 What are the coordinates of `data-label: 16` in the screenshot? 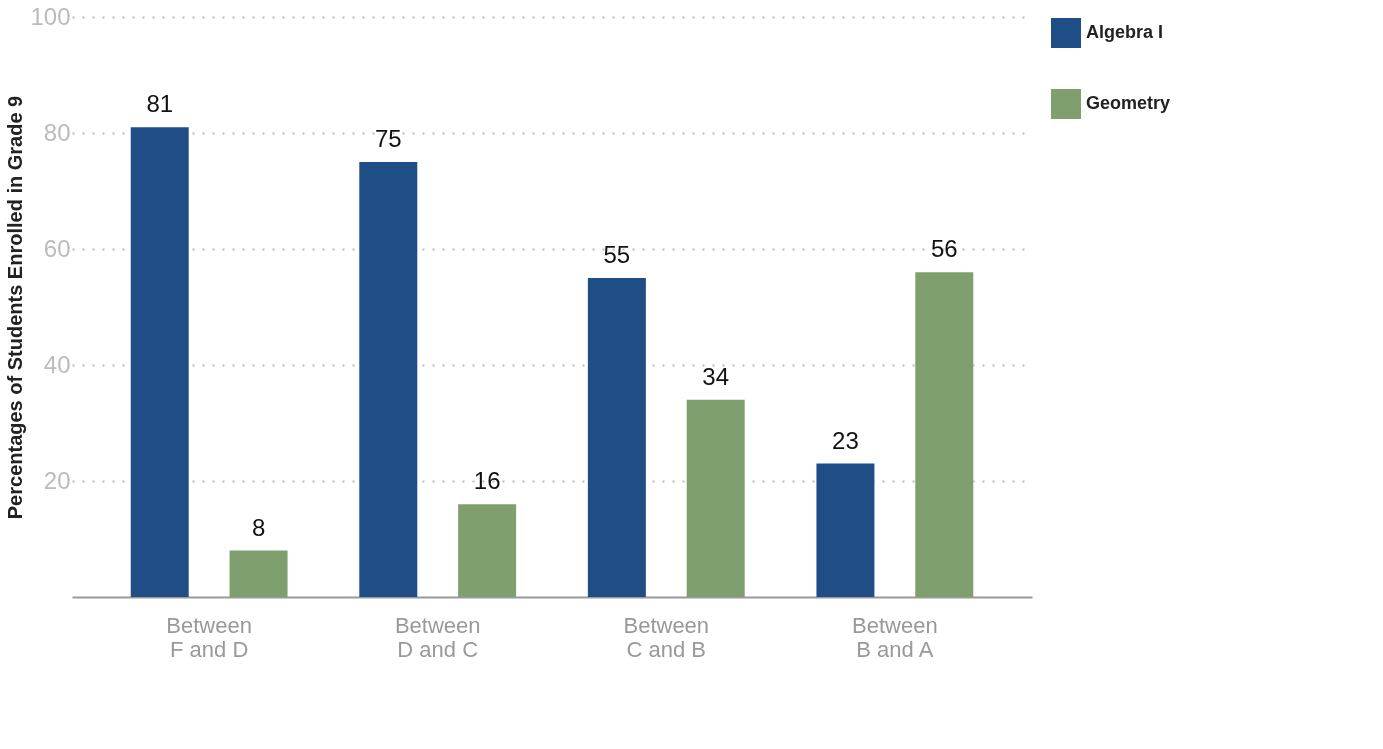 It's located at (487, 481).